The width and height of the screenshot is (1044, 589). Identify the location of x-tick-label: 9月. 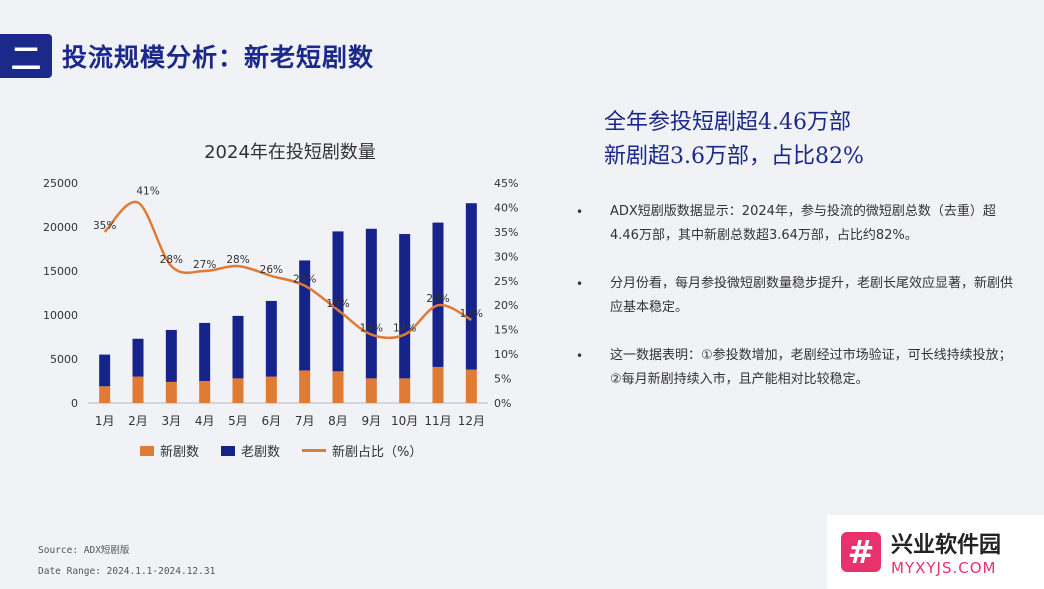
(372, 421).